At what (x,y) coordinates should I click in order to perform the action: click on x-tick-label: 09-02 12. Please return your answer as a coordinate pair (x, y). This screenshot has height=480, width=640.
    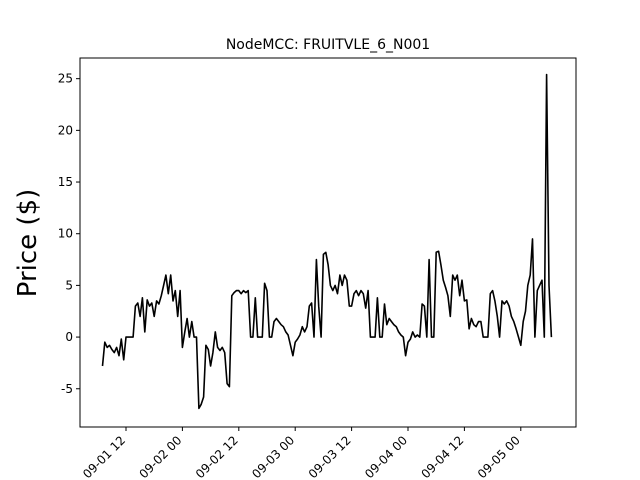
    Looking at the image, I should click on (217, 456).